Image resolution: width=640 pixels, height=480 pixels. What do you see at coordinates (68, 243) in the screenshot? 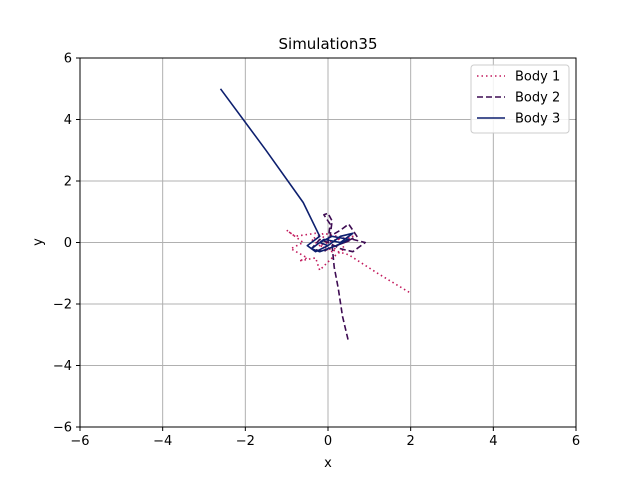
I see `y-tick-label: 0` at bounding box center [68, 243].